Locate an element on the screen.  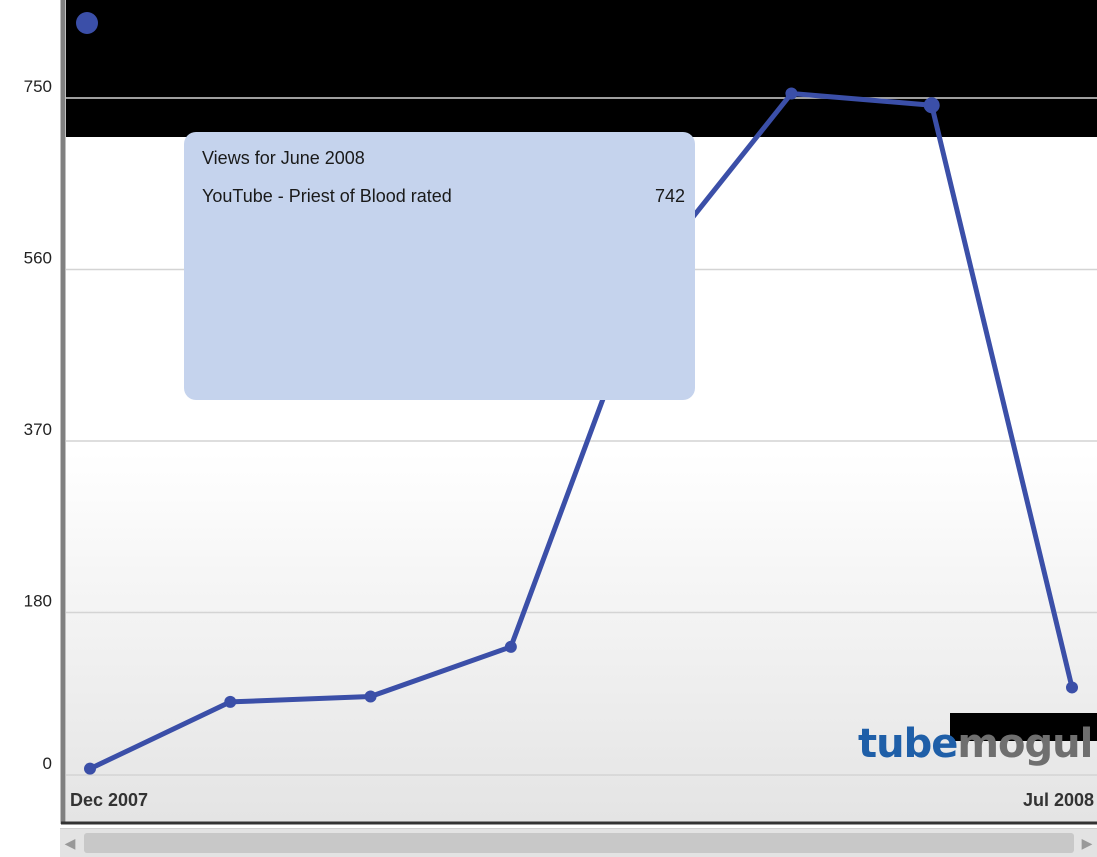
y-tick-label-750: 750 is located at coordinates (38, 86).